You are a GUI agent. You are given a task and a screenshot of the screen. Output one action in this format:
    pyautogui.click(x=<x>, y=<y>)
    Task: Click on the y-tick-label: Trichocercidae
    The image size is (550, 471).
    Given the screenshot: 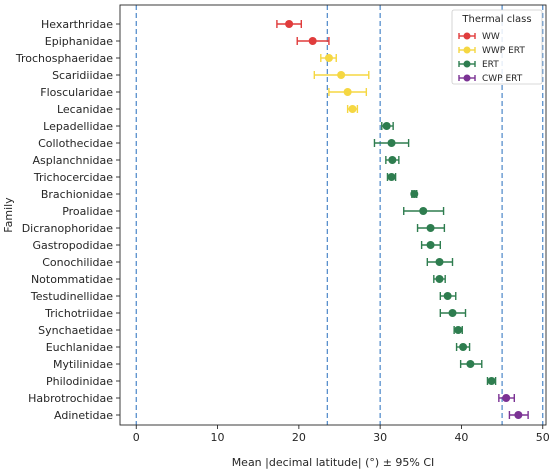 What is the action you would take?
    pyautogui.click(x=73, y=177)
    